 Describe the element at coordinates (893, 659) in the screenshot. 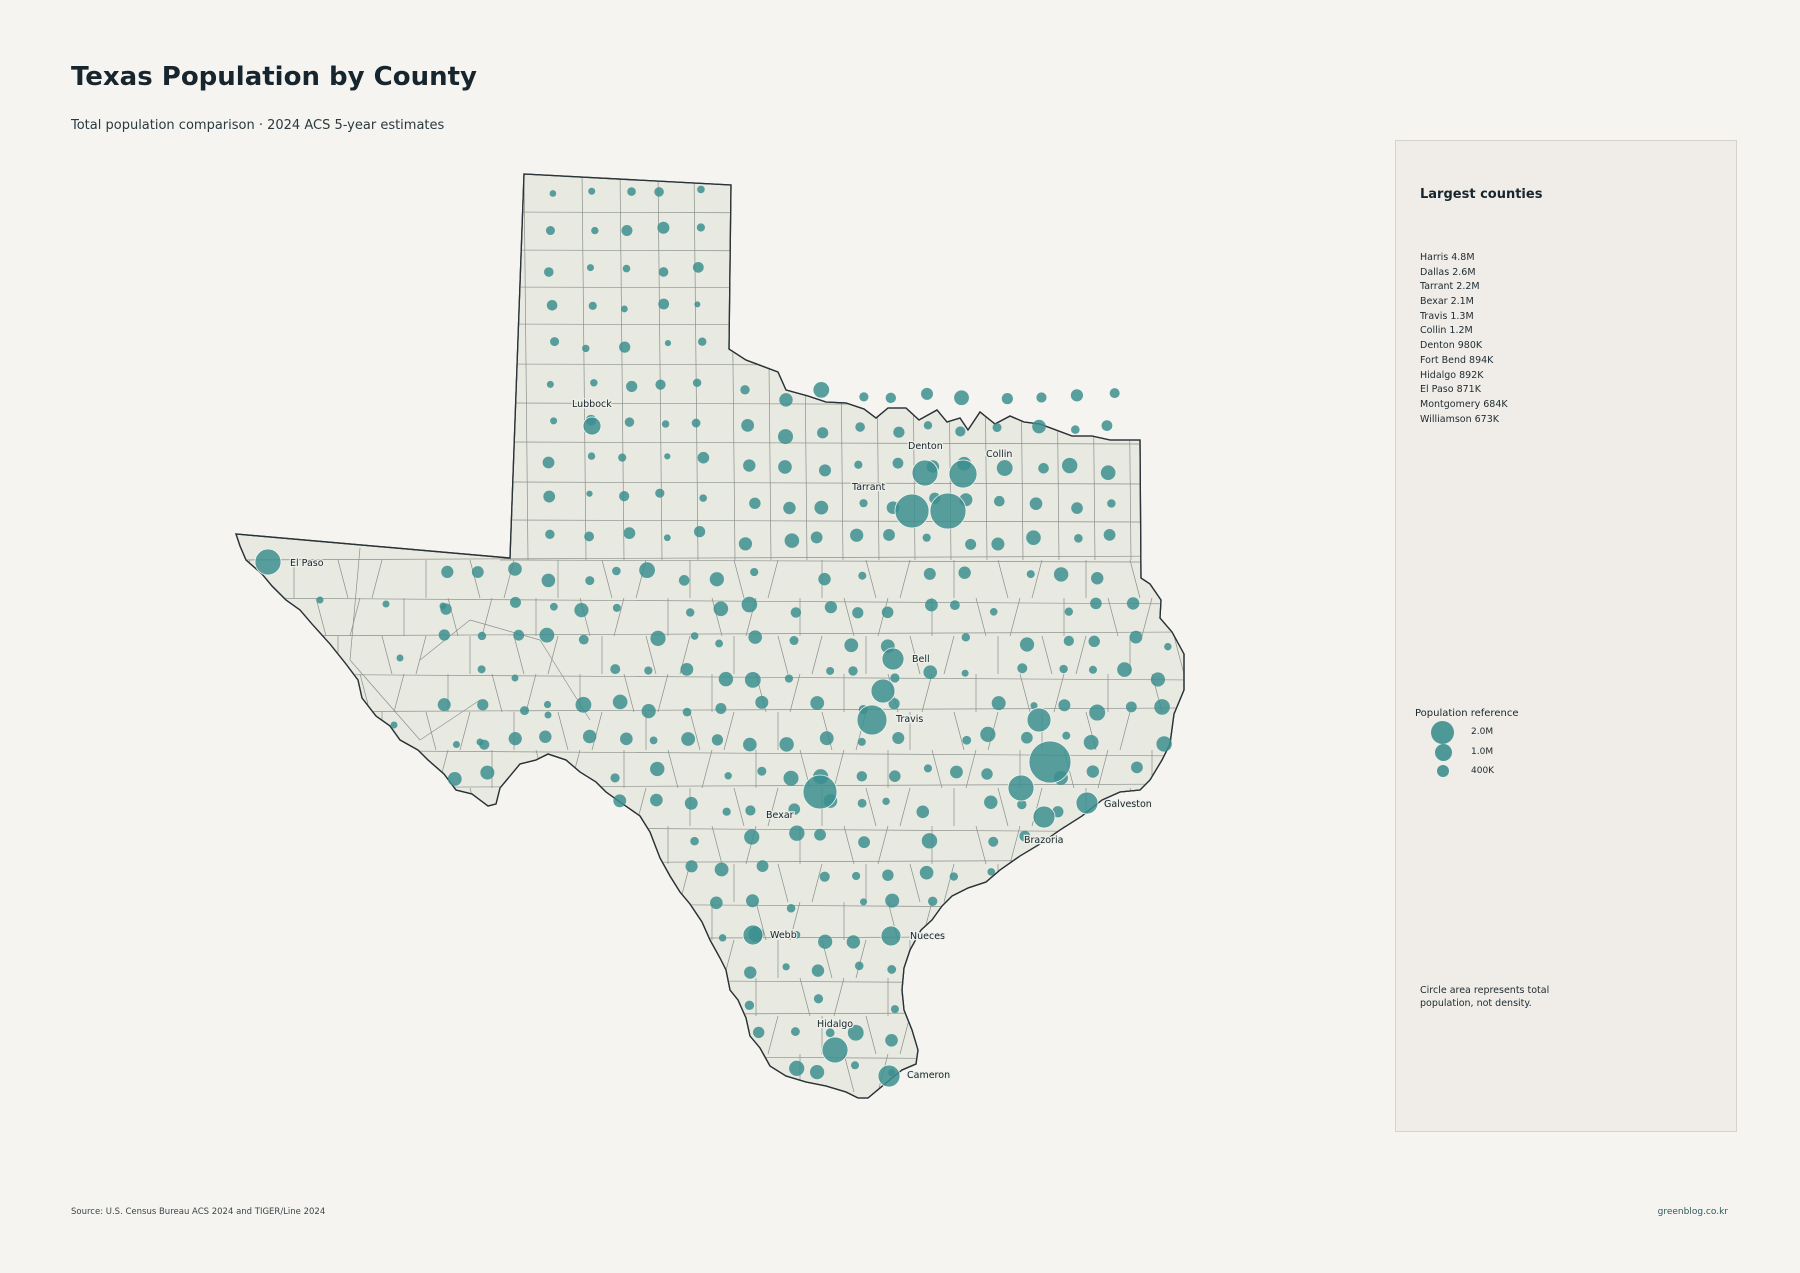

I see `bell-bubble` at that location.